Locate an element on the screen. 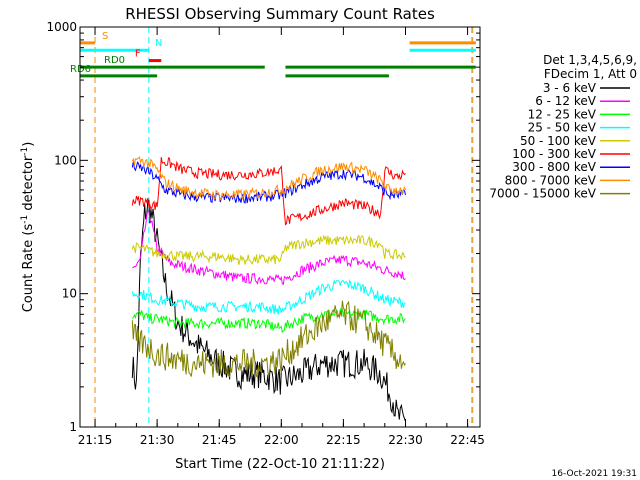  flag-label-rd6: RD6 is located at coordinates (80, 69).